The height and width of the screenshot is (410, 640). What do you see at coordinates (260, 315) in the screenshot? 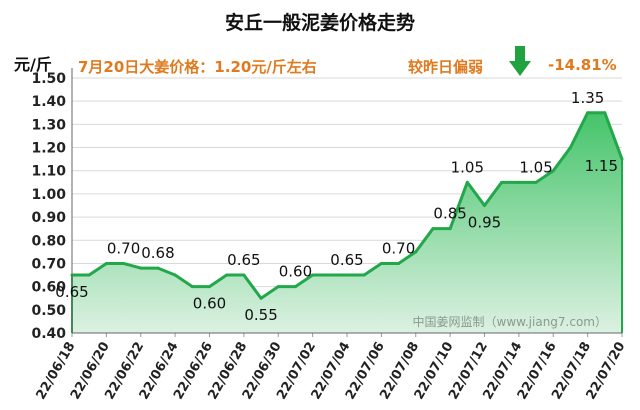
I see `data-label: 0.55` at bounding box center [260, 315].